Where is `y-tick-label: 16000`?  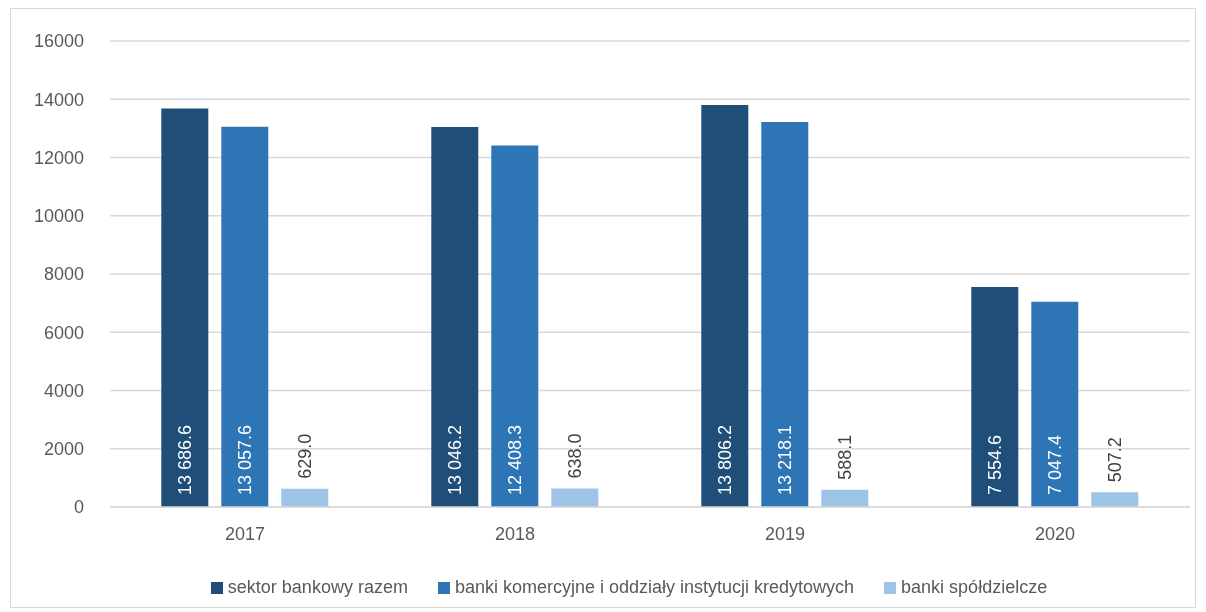 y-tick-label: 16000 is located at coordinates (58, 41).